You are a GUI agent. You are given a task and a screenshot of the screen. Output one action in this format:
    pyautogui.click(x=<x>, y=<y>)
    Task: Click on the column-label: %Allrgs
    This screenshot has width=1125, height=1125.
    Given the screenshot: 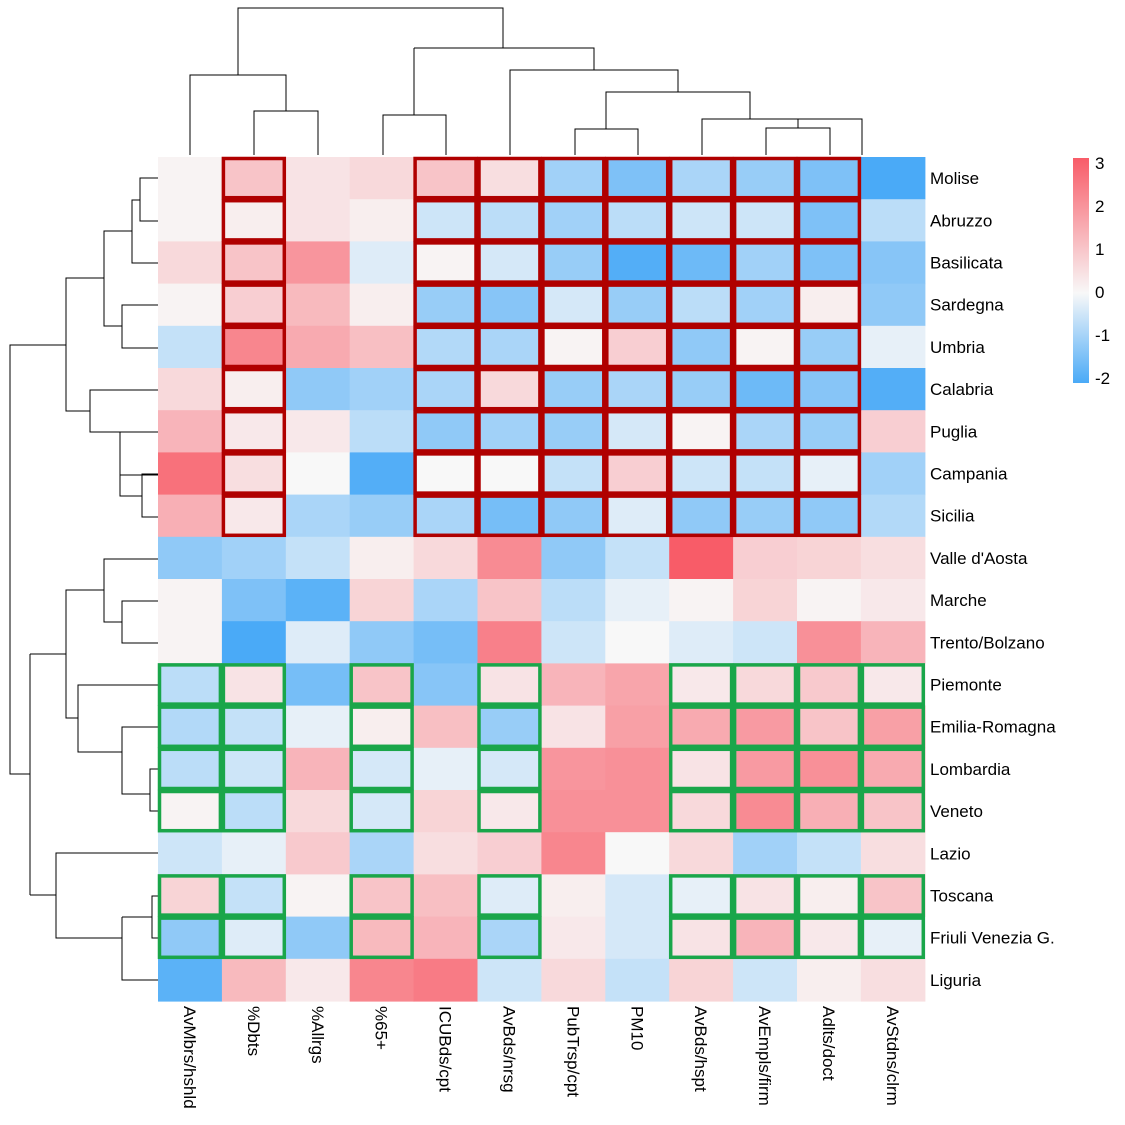 What is the action you would take?
    pyautogui.click(x=317, y=1035)
    